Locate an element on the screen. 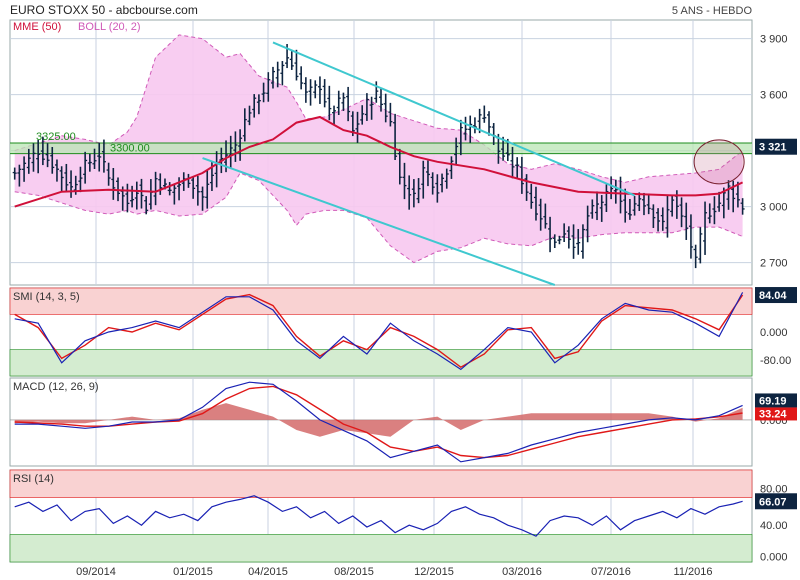 Image resolution: width=800 pixels, height=580 pixels. smi-last-badge is located at coordinates (776, 295).